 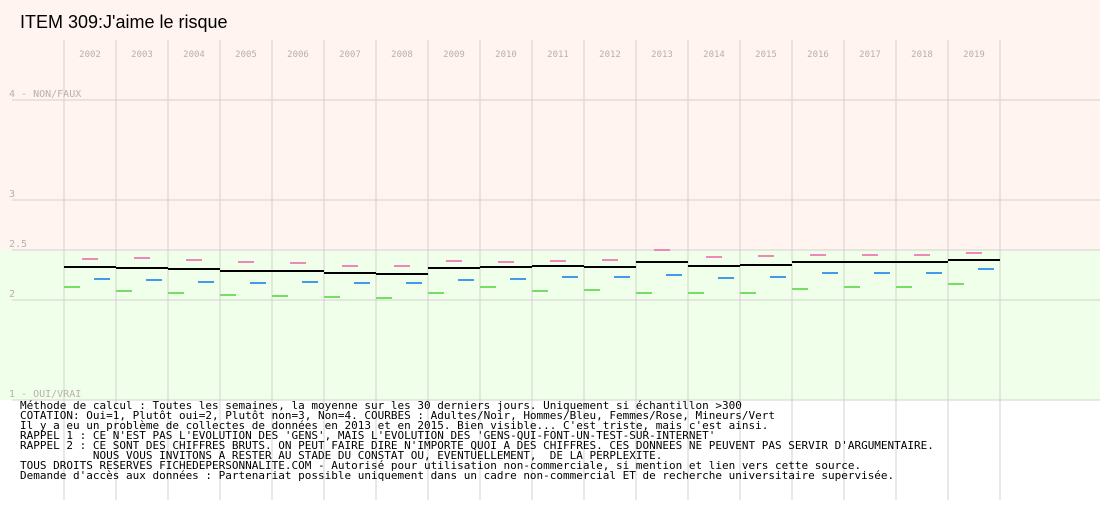 I want to click on y-tick-label: 2.5, so click(x=18, y=244).